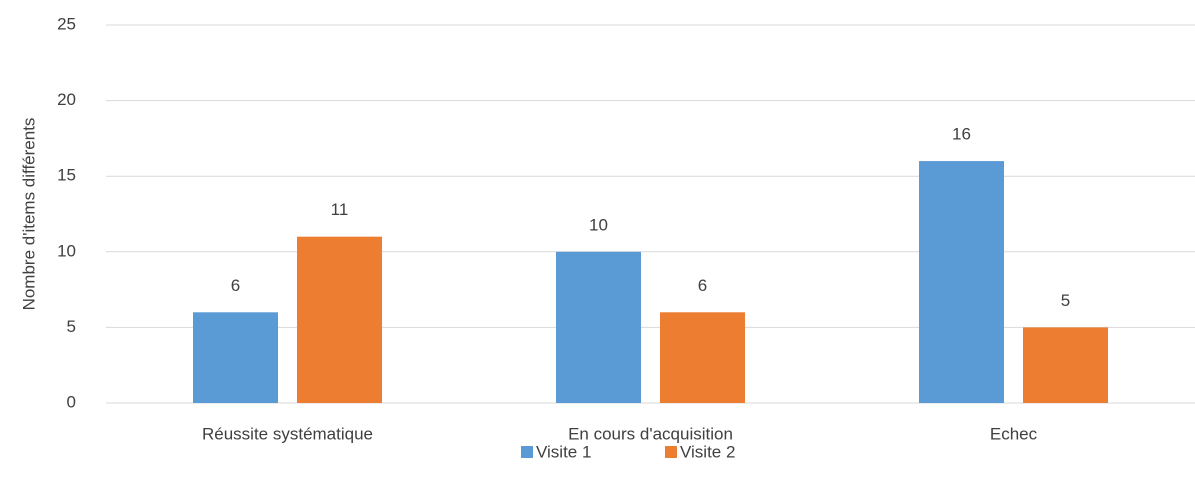 This screenshot has height=488, width=1195. I want to click on data-label: 11, so click(340, 209).